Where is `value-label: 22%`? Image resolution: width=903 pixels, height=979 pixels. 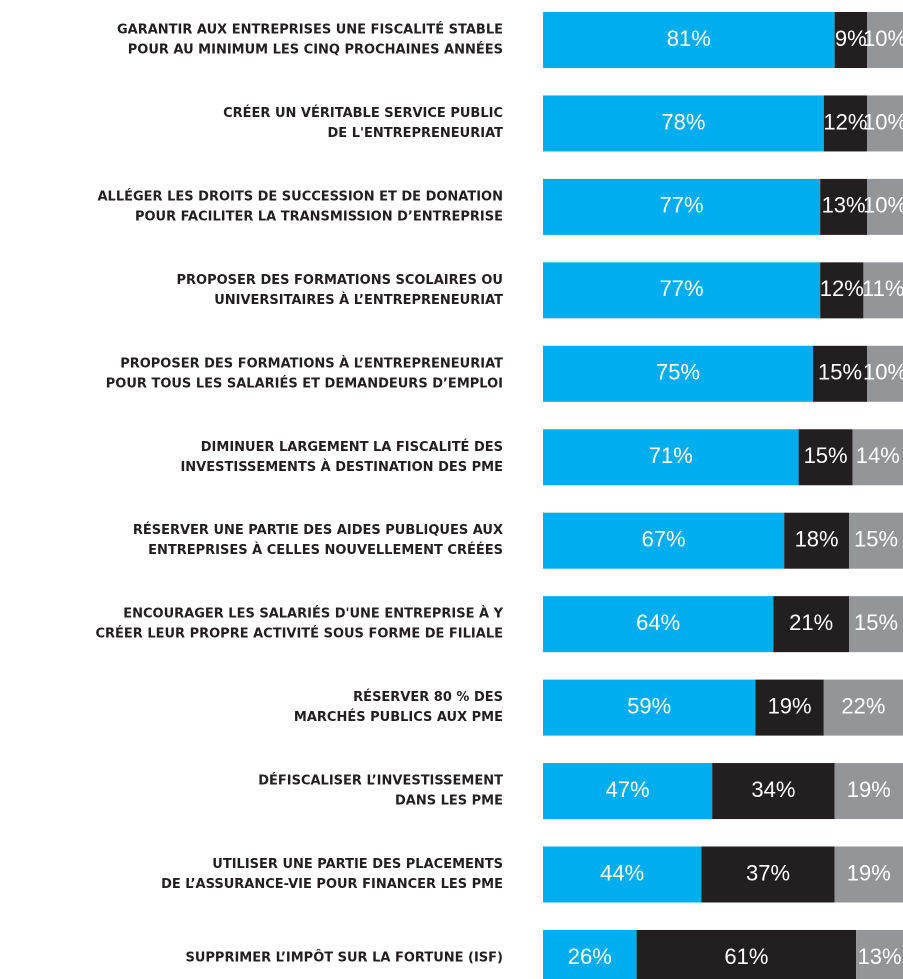
value-label: 22% is located at coordinates (863, 705).